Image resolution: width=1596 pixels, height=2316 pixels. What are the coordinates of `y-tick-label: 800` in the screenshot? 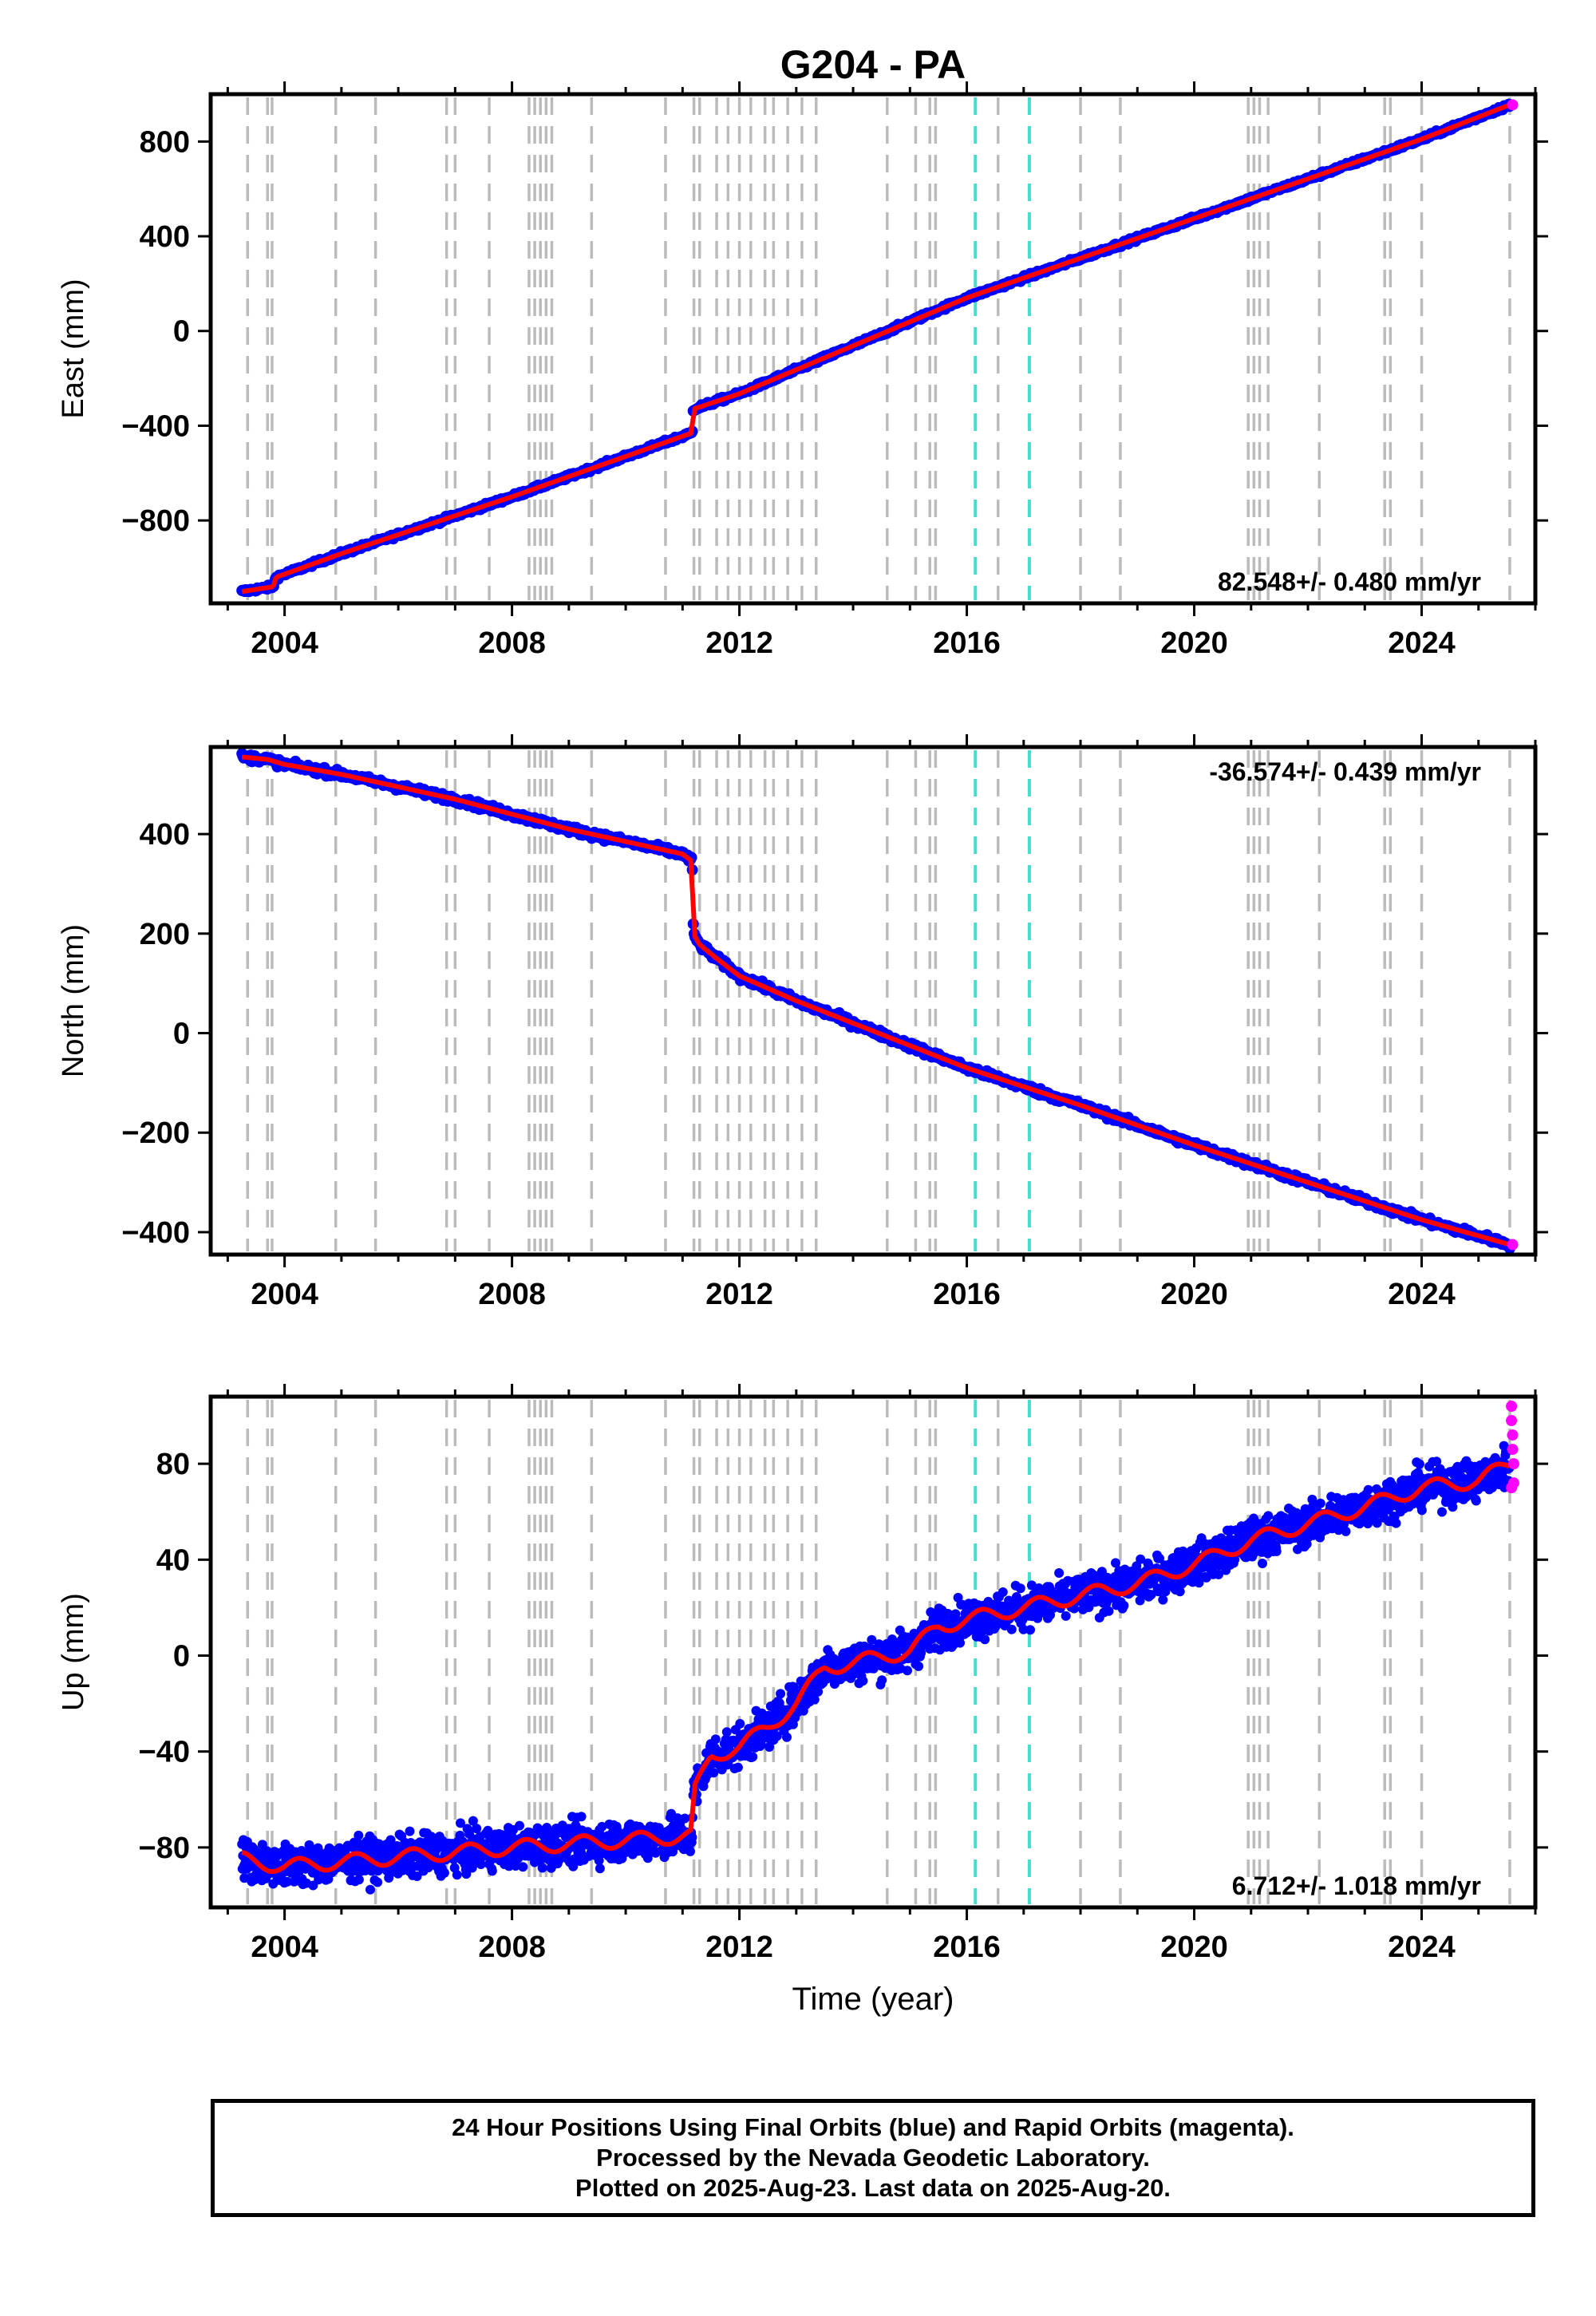 It's located at (165, 142).